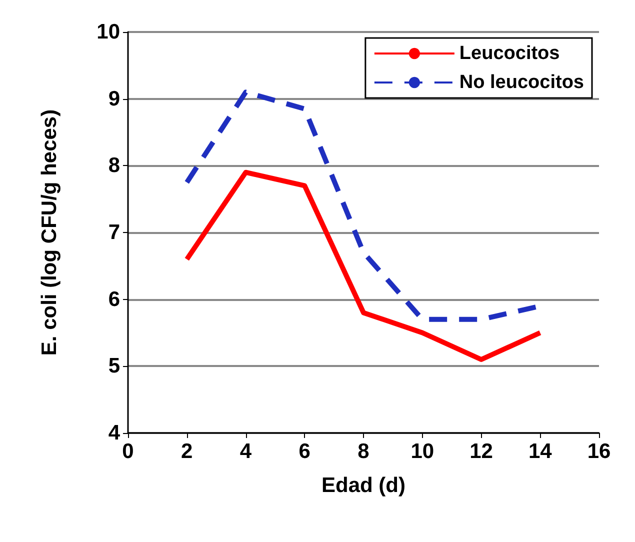 Image resolution: width=635 pixels, height=542 pixels. I want to click on y-axis-title: E. coli (log CFU/g heces), so click(49, 232).